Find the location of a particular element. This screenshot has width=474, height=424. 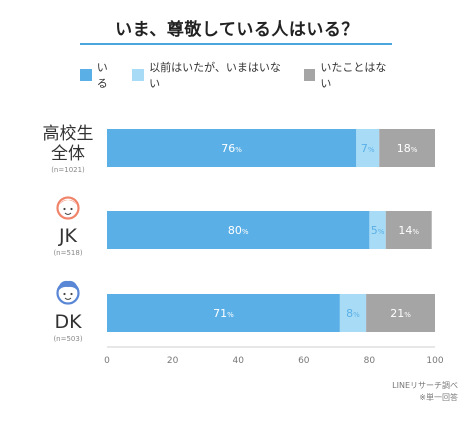

source-line: LINEリサーチ調べ is located at coordinates (425, 385).